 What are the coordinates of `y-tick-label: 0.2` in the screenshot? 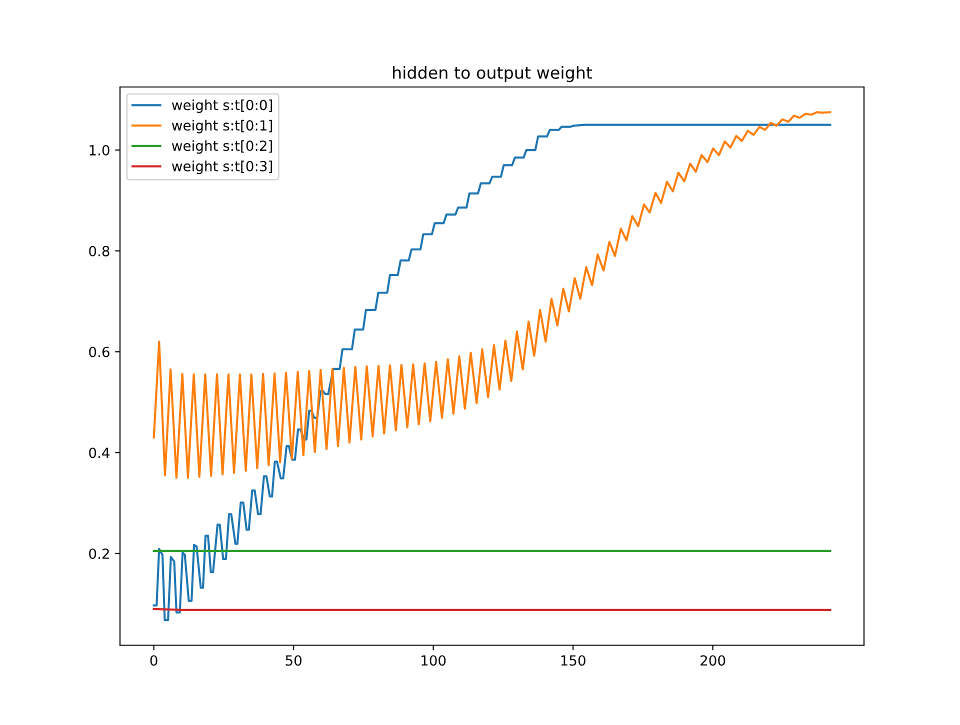 It's located at (99, 553).